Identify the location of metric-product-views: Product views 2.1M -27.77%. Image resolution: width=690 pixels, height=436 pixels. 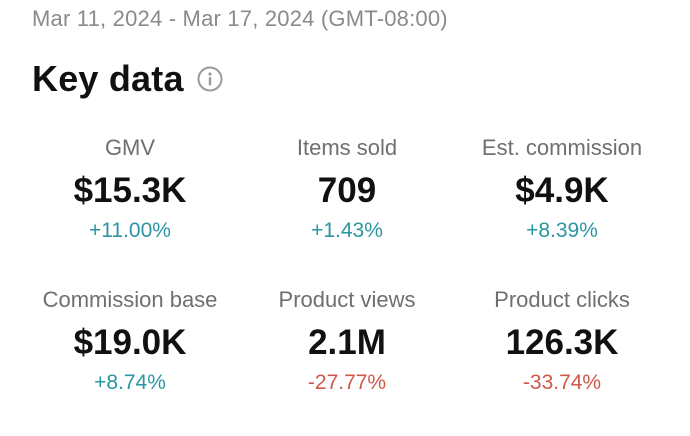
(347, 360).